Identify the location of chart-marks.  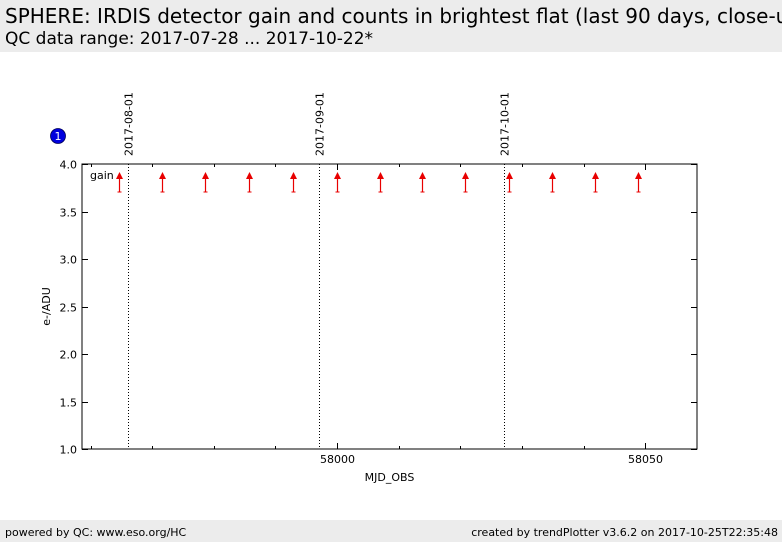
(379, 182).